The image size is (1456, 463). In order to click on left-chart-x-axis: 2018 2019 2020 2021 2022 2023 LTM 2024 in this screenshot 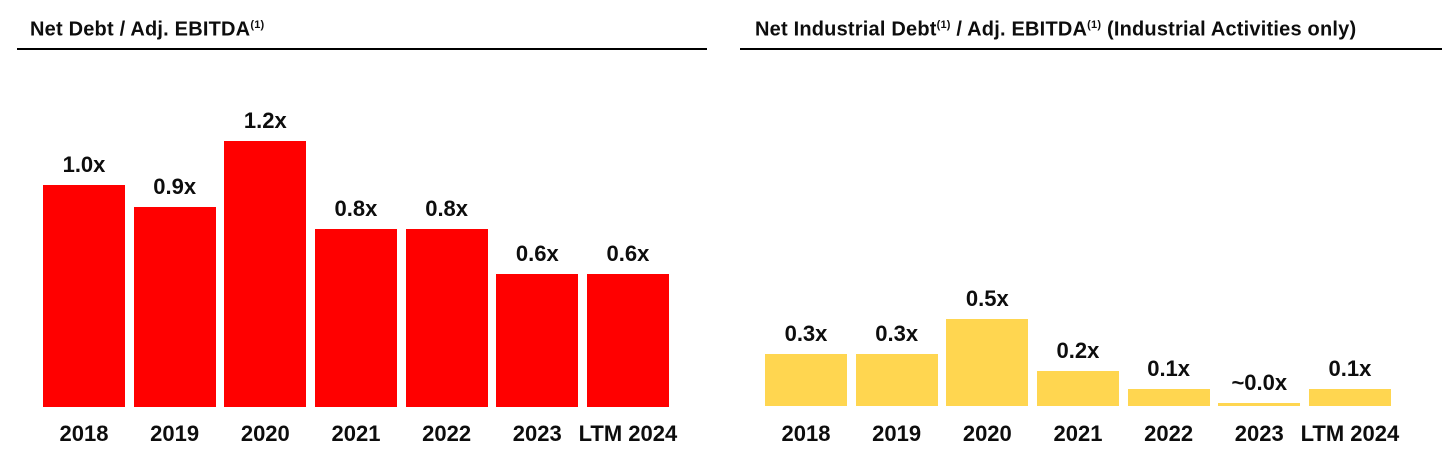, I will do `click(360, 434)`.